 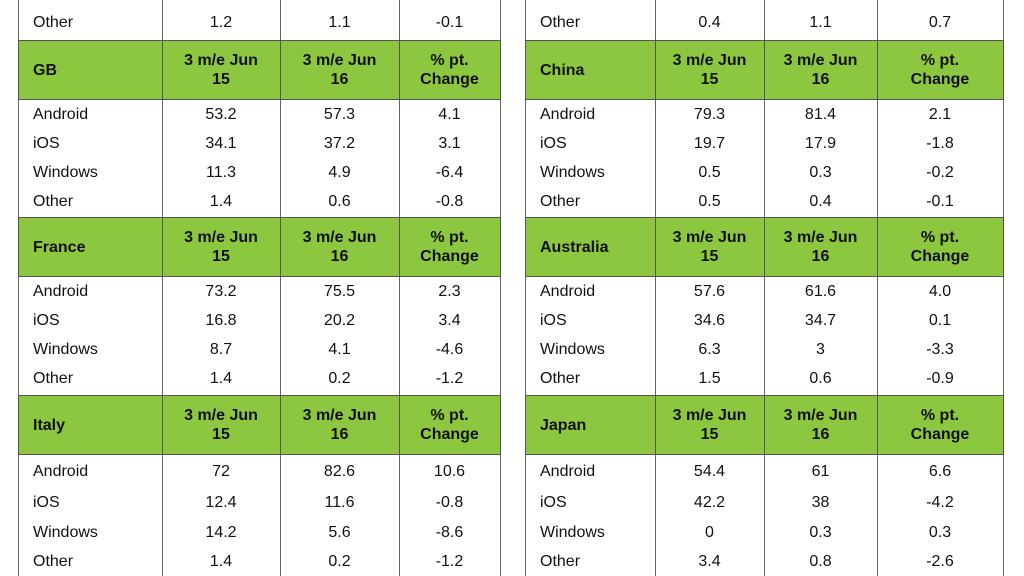 I want to click on data-cell: 54.4, so click(x=709, y=471).